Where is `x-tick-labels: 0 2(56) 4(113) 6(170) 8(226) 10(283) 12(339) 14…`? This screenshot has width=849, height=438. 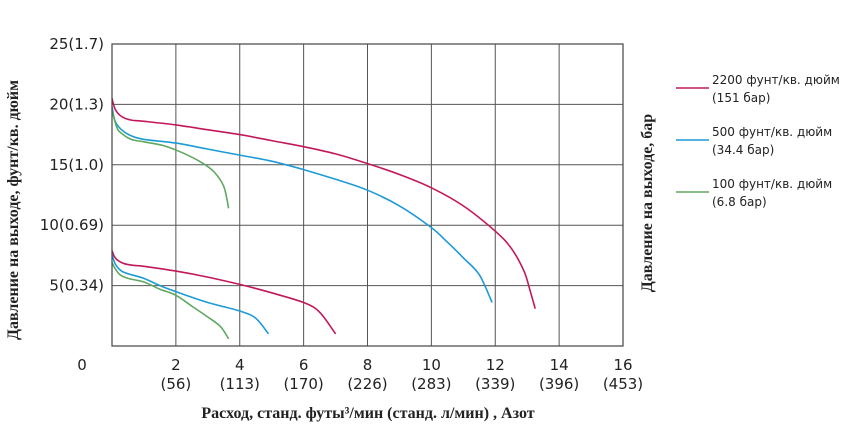
x-tick-labels: 0 2(56) 4(113) 6(170) 8(226) 10(283) 12(339) 14… is located at coordinates (360, 374).